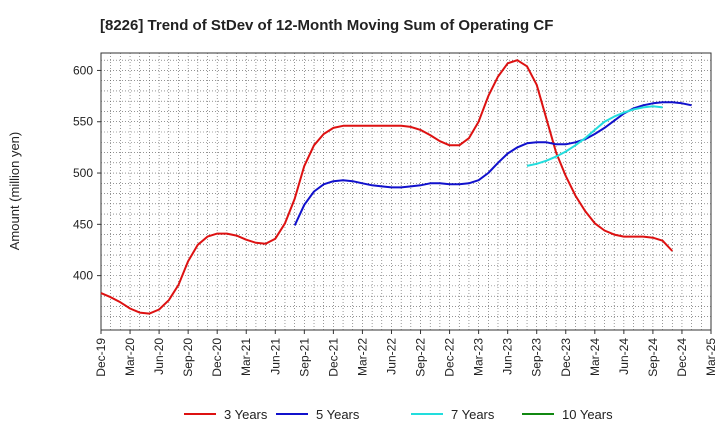 The width and height of the screenshot is (720, 440). What do you see at coordinates (304, 357) in the screenshot?
I see `x-tick-label: Sep-21` at bounding box center [304, 357].